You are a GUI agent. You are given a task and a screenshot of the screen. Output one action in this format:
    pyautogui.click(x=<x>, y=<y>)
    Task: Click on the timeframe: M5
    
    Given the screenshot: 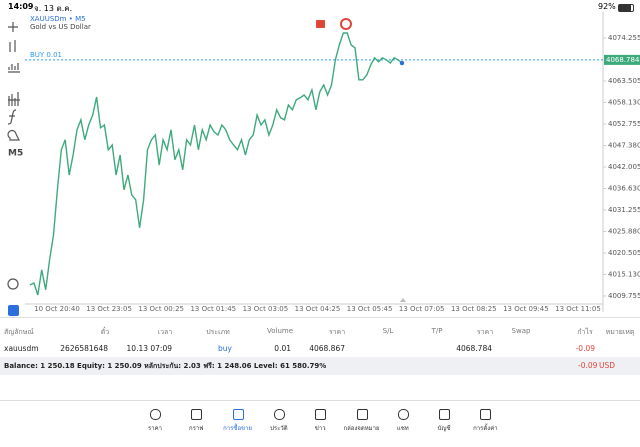 What is the action you would take?
    pyautogui.click(x=15, y=154)
    